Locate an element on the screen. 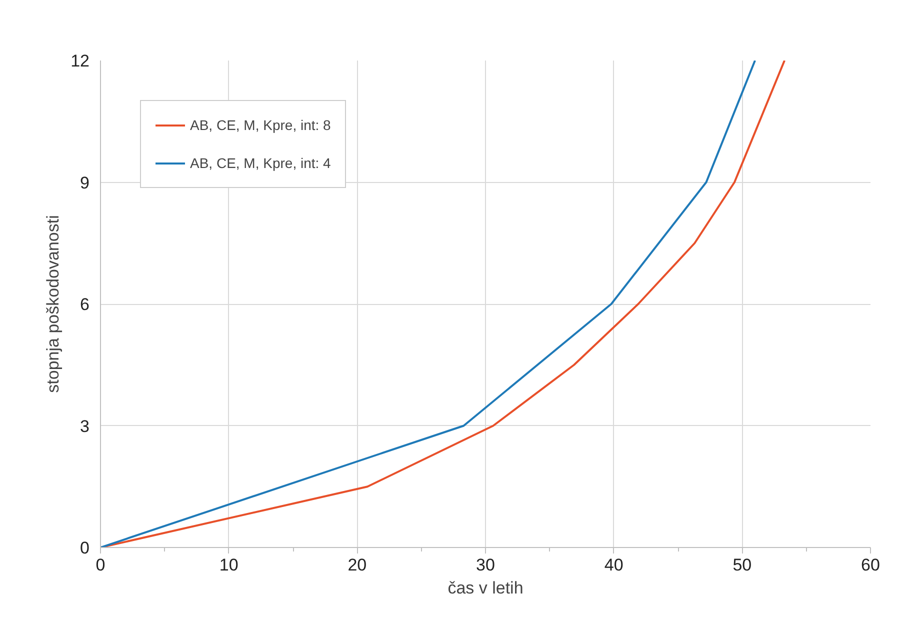 The image size is (918, 620). x-tick-label: 50 is located at coordinates (742, 565).